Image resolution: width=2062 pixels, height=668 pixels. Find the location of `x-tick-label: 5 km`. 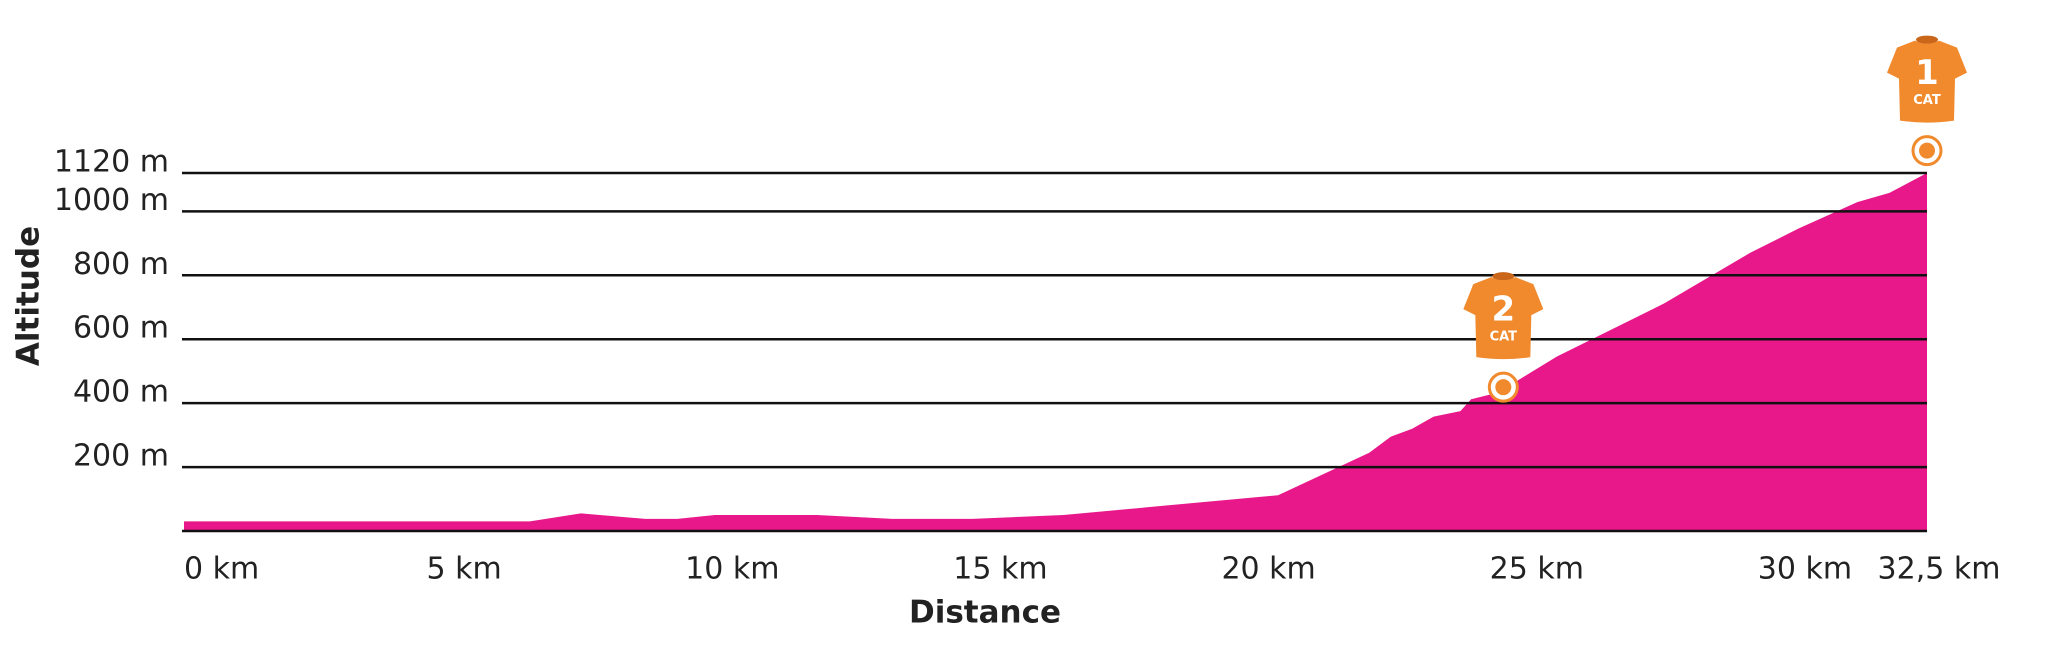

x-tick-label: 5 km is located at coordinates (464, 569).